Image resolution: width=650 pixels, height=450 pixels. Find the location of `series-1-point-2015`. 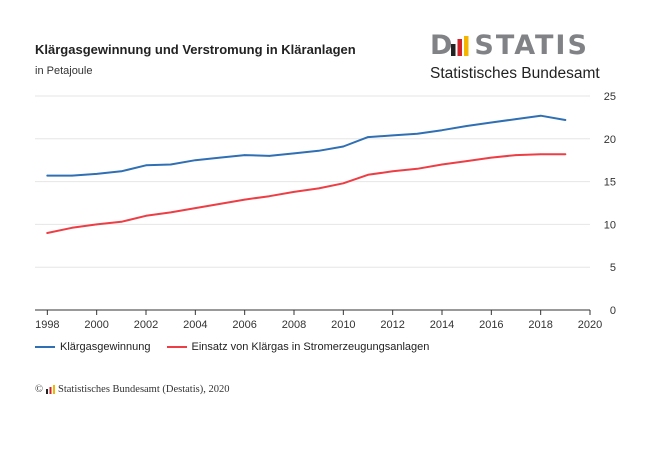

series-1-point-2015 is located at coordinates (466, 126).